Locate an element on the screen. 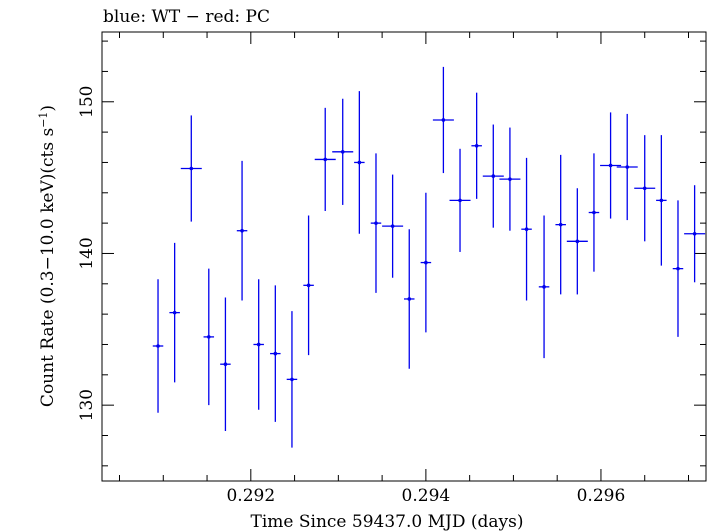 The image size is (709, 532). y-axis-label: Count Rate (0.3−10.0 keV)(cts s−1) is located at coordinates (47, 256).